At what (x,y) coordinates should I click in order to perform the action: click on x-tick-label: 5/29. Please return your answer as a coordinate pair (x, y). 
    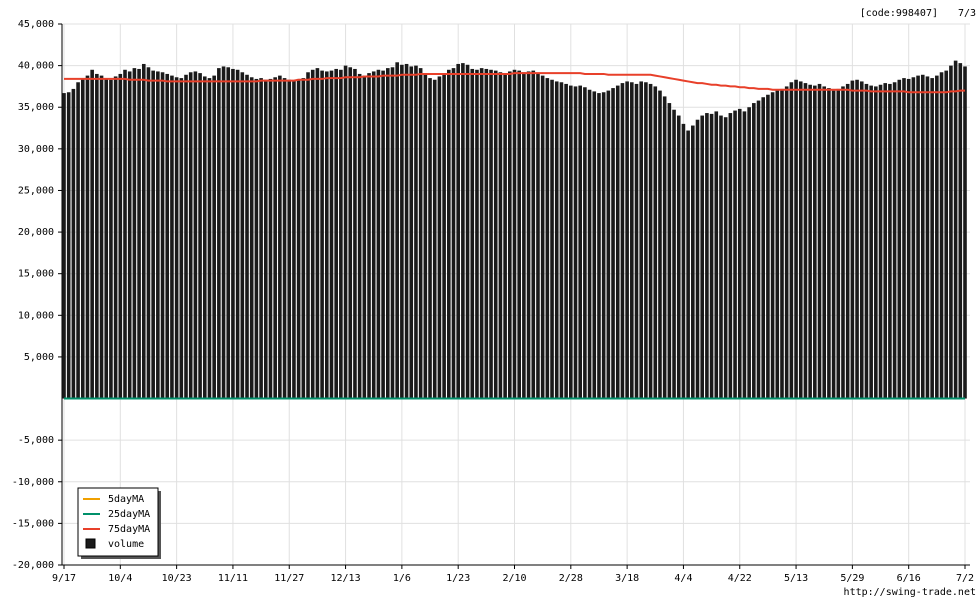
    Looking at the image, I should click on (852, 578).